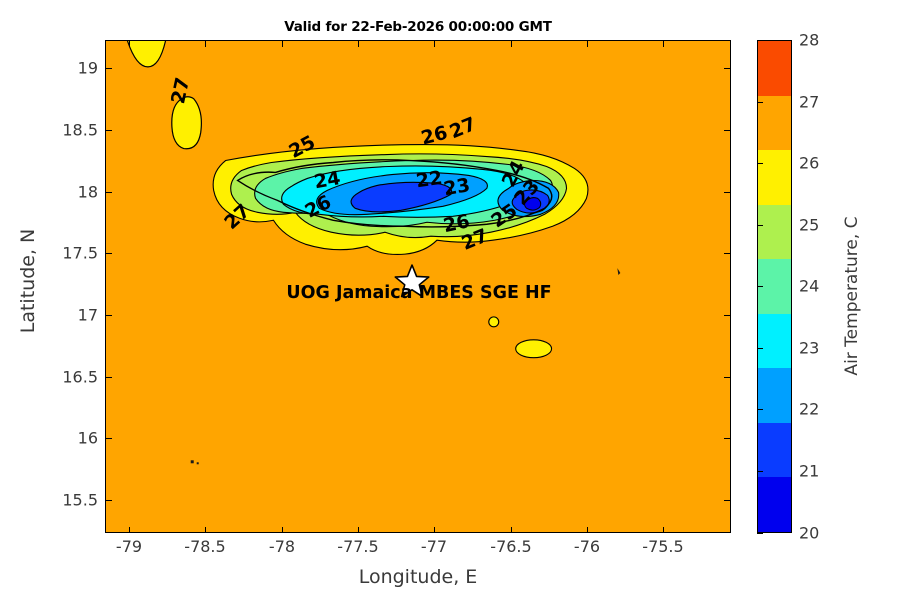  I want to click on ytick-label: 17, so click(87, 315).